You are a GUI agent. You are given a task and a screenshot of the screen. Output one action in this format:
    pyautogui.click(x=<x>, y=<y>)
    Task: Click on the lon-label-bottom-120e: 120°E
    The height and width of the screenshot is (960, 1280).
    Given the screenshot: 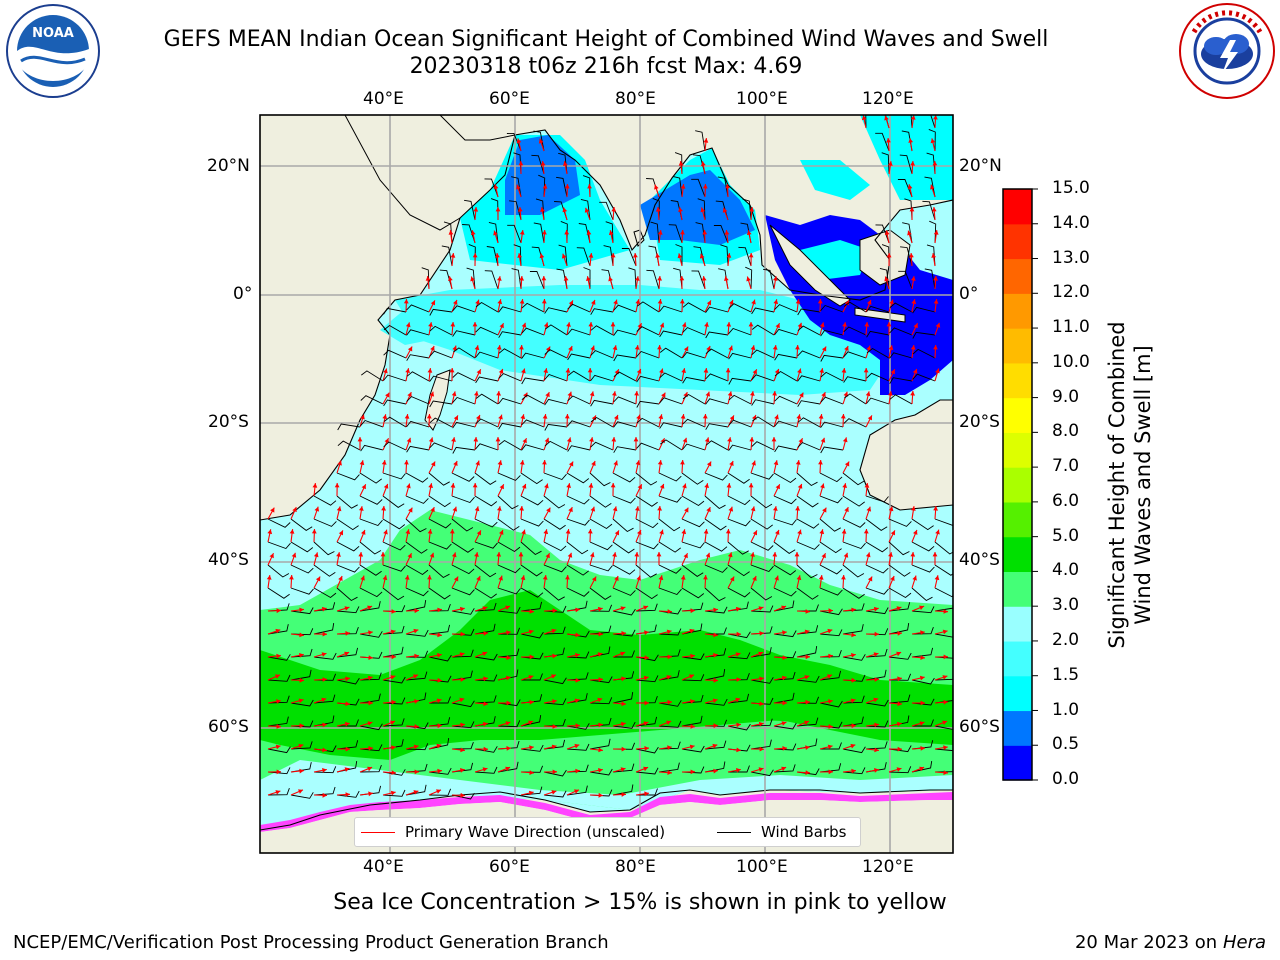 What is the action you would take?
    pyautogui.click(x=888, y=867)
    